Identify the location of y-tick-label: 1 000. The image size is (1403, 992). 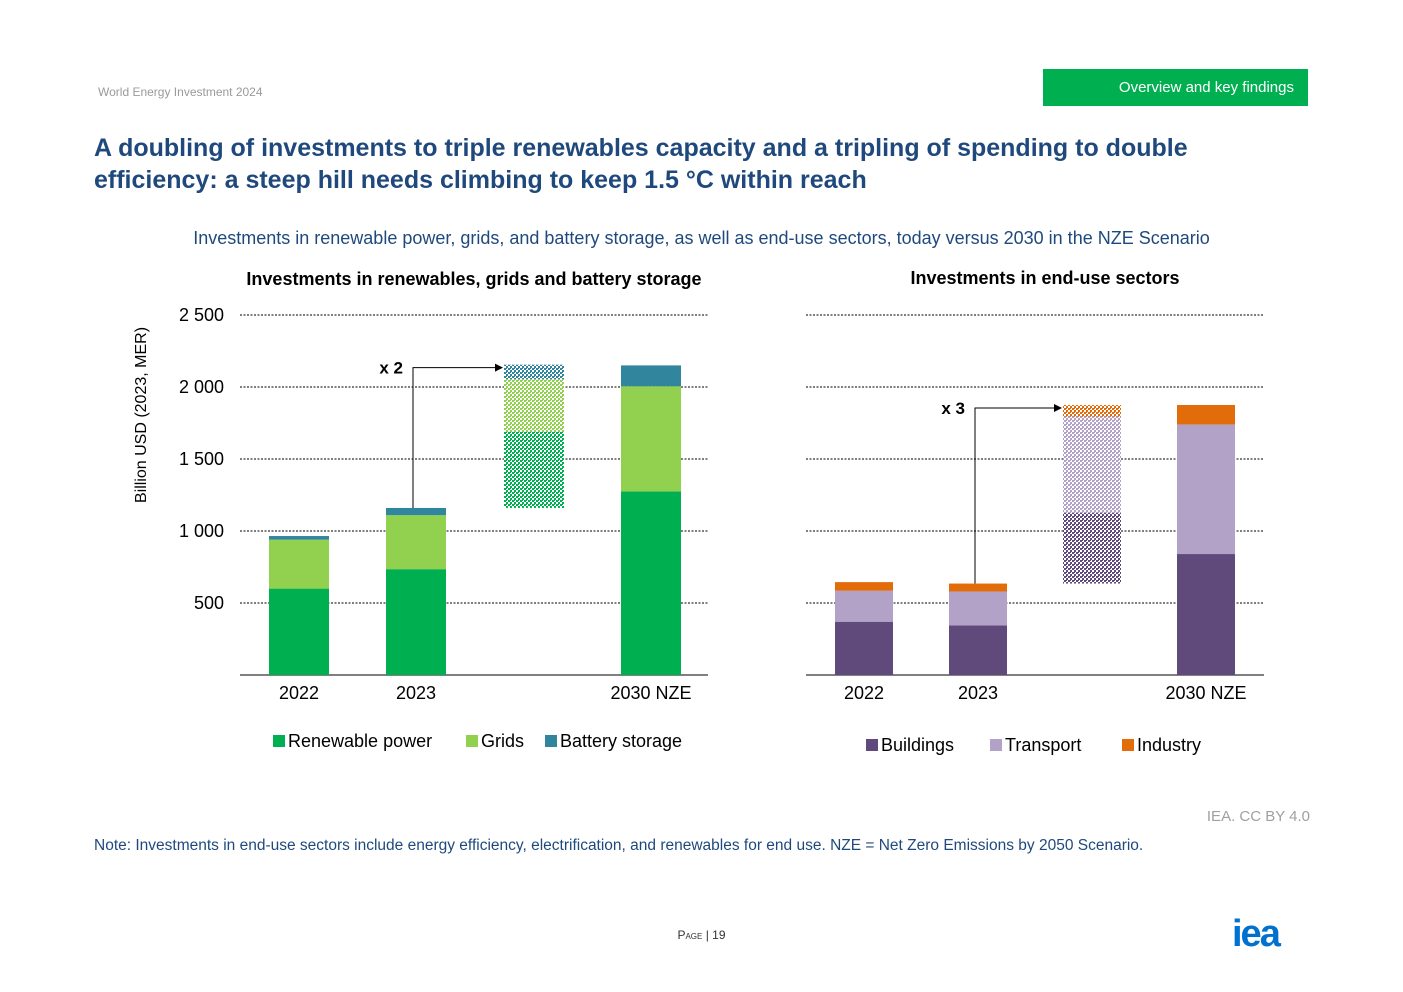
(201, 531).